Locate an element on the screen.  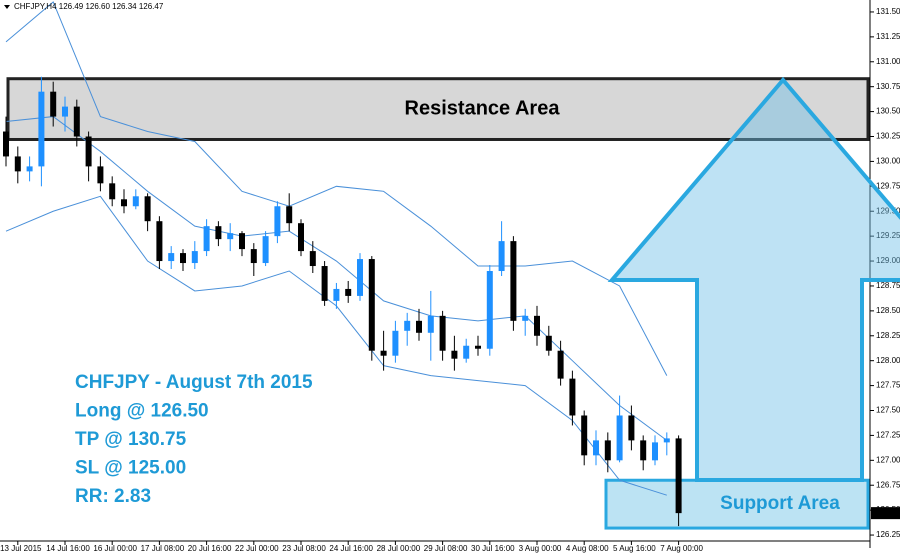
x-tick-label: 30 Jul 16:00 is located at coordinates (493, 548).